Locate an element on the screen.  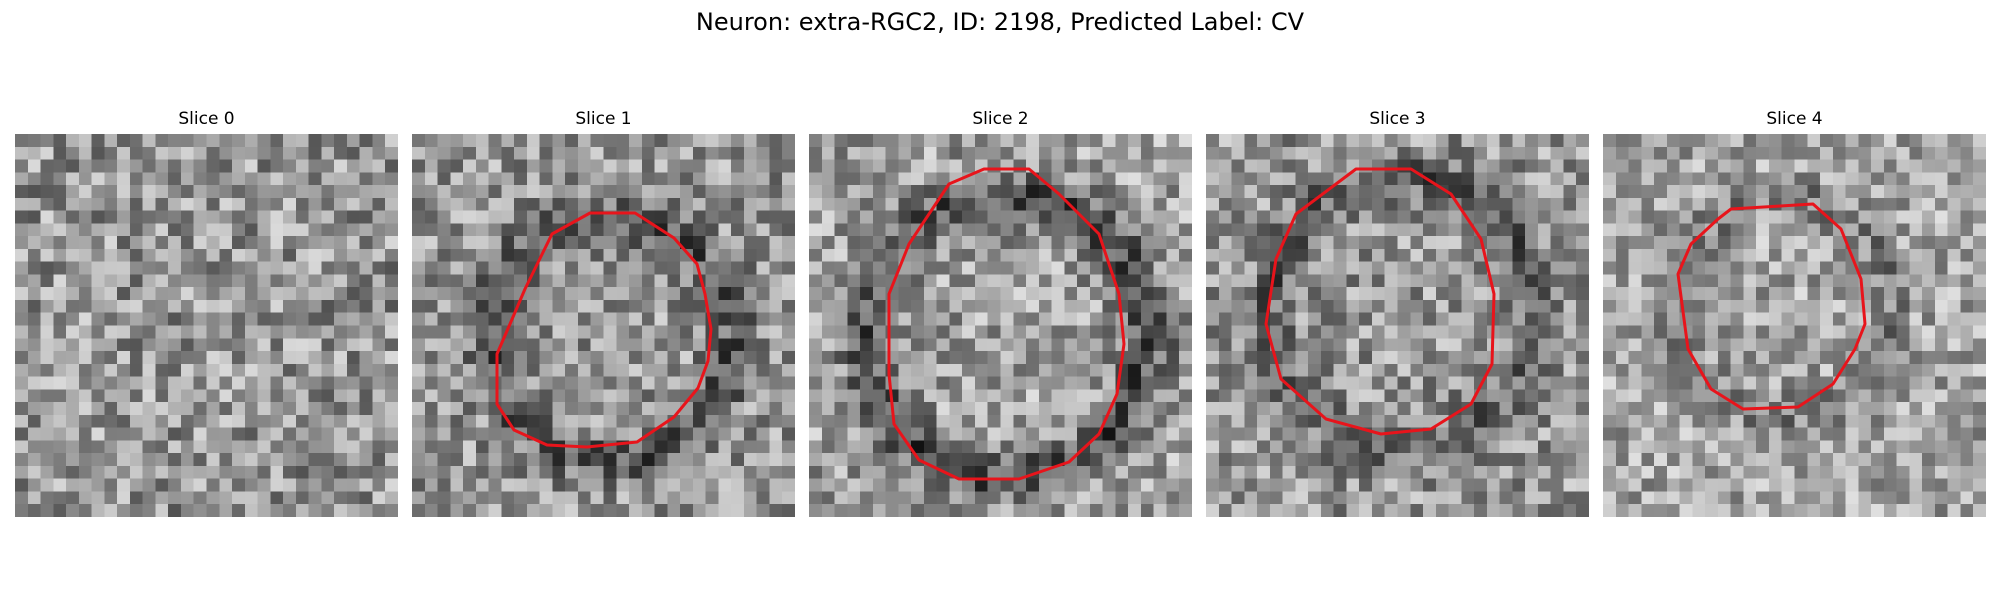
slice-title-2: Slice 2 is located at coordinates (1000, 119).